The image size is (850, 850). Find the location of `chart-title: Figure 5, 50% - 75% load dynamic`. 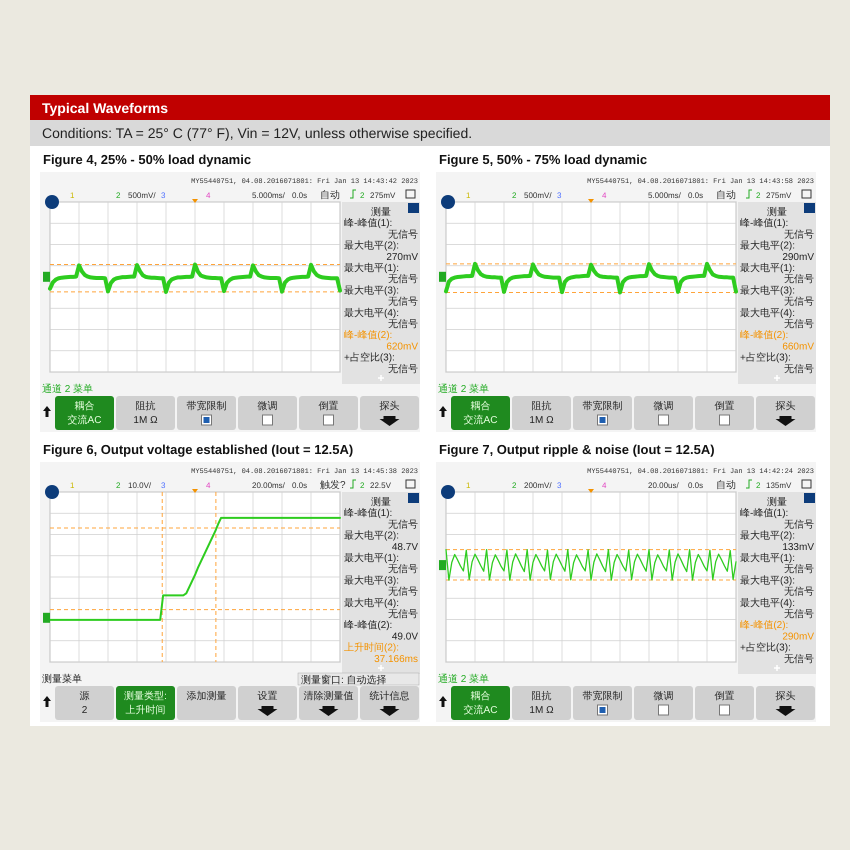

chart-title: Figure 5, 50% - 75% load dynamic is located at coordinates (543, 159).